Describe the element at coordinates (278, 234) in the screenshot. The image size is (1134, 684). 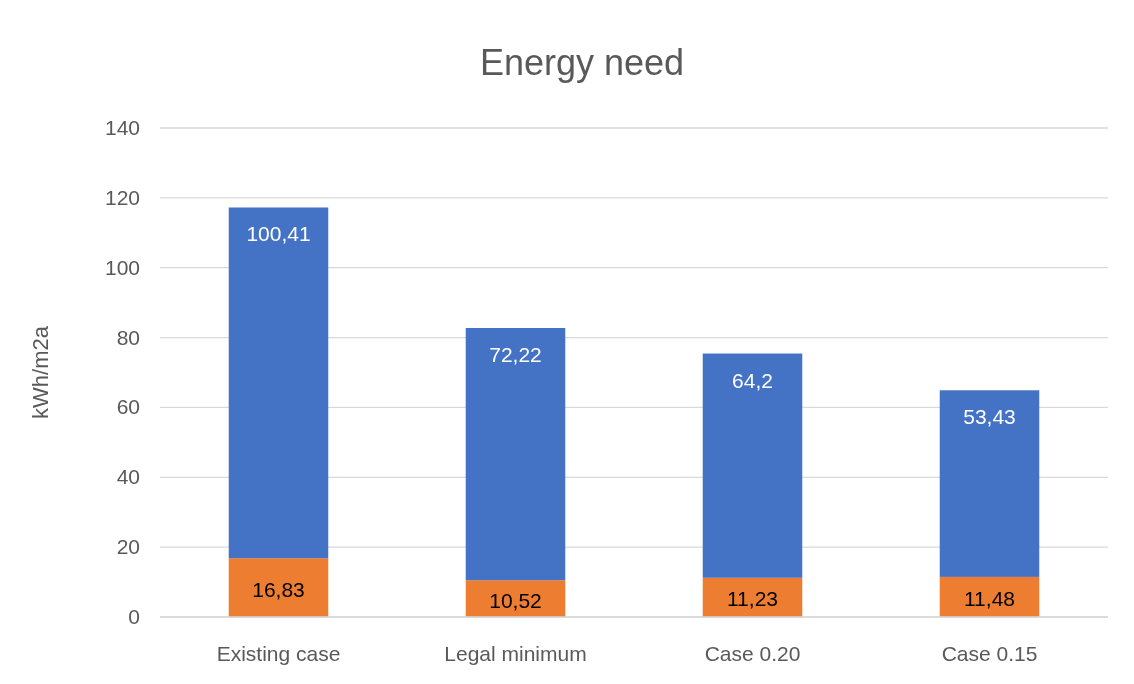
I see `data-label: 100,41` at that location.